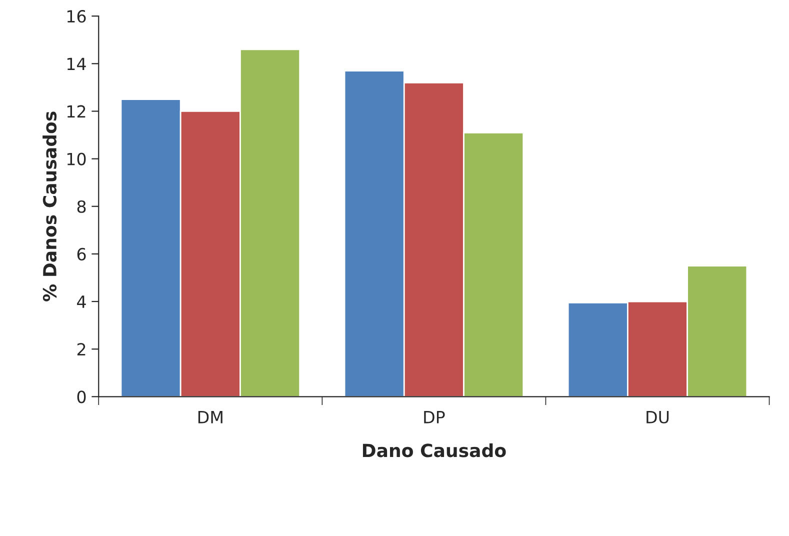  Describe the element at coordinates (76, 111) in the screenshot. I see `y-tick-label: 12` at that location.